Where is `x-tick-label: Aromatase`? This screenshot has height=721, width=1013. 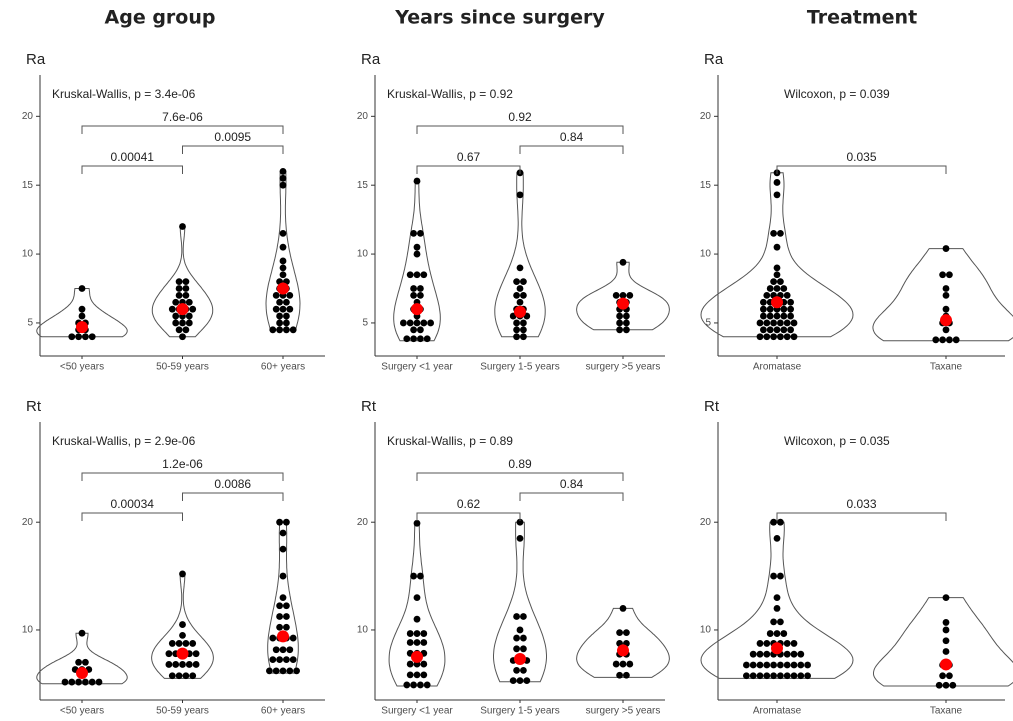 x-tick-label: Aromatase is located at coordinates (777, 711).